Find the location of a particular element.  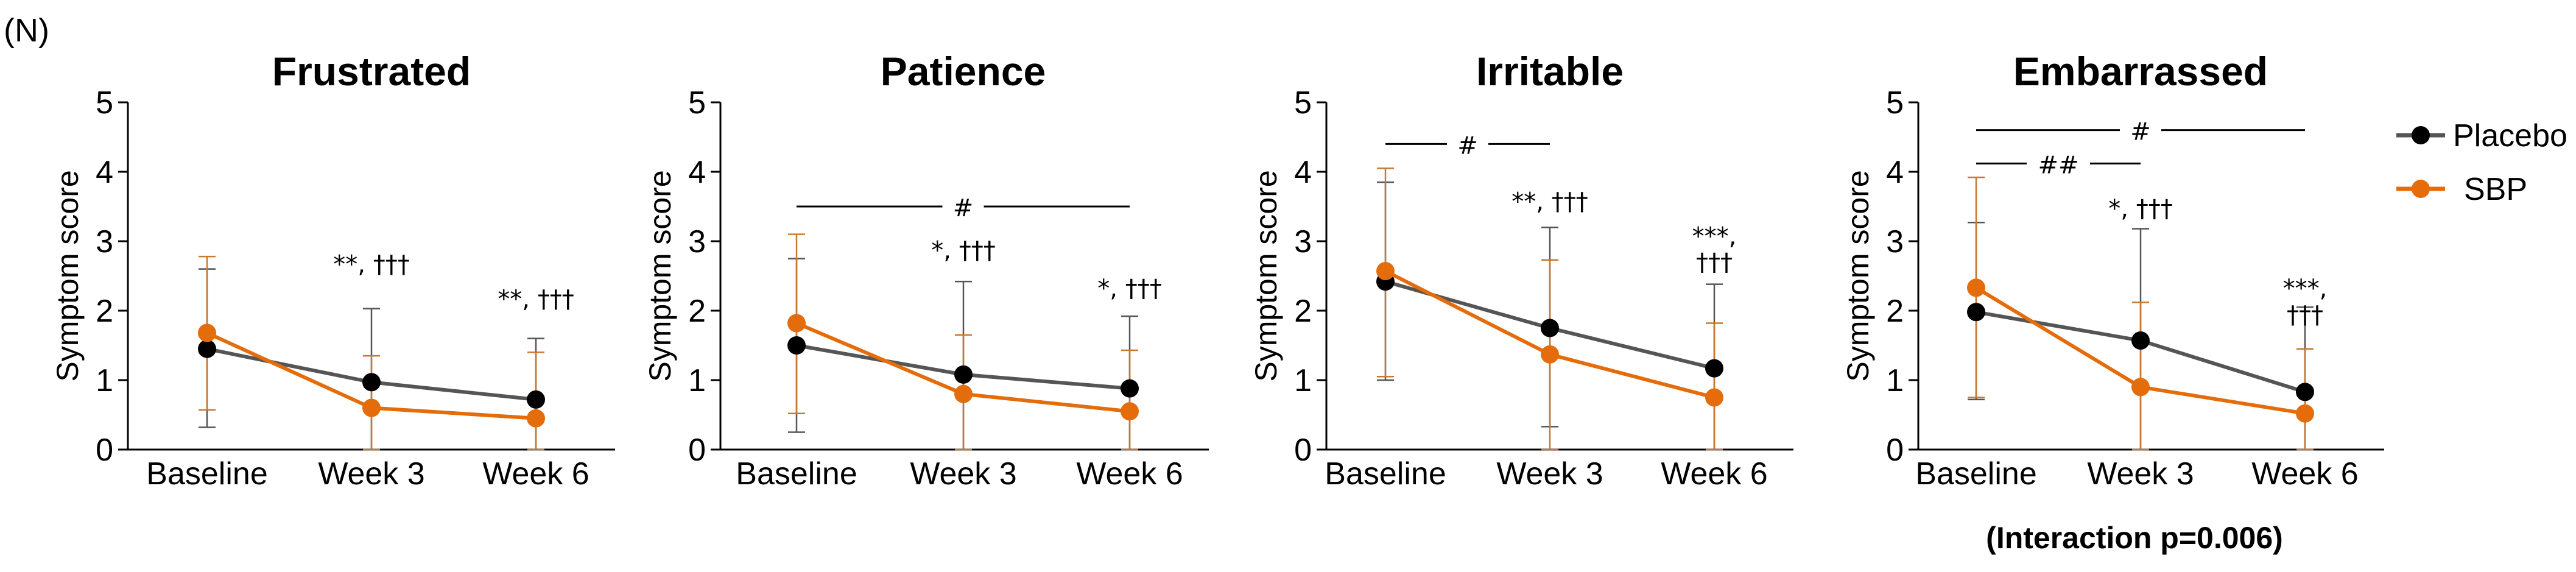

legend-placebo-marker is located at coordinates (2421, 135).